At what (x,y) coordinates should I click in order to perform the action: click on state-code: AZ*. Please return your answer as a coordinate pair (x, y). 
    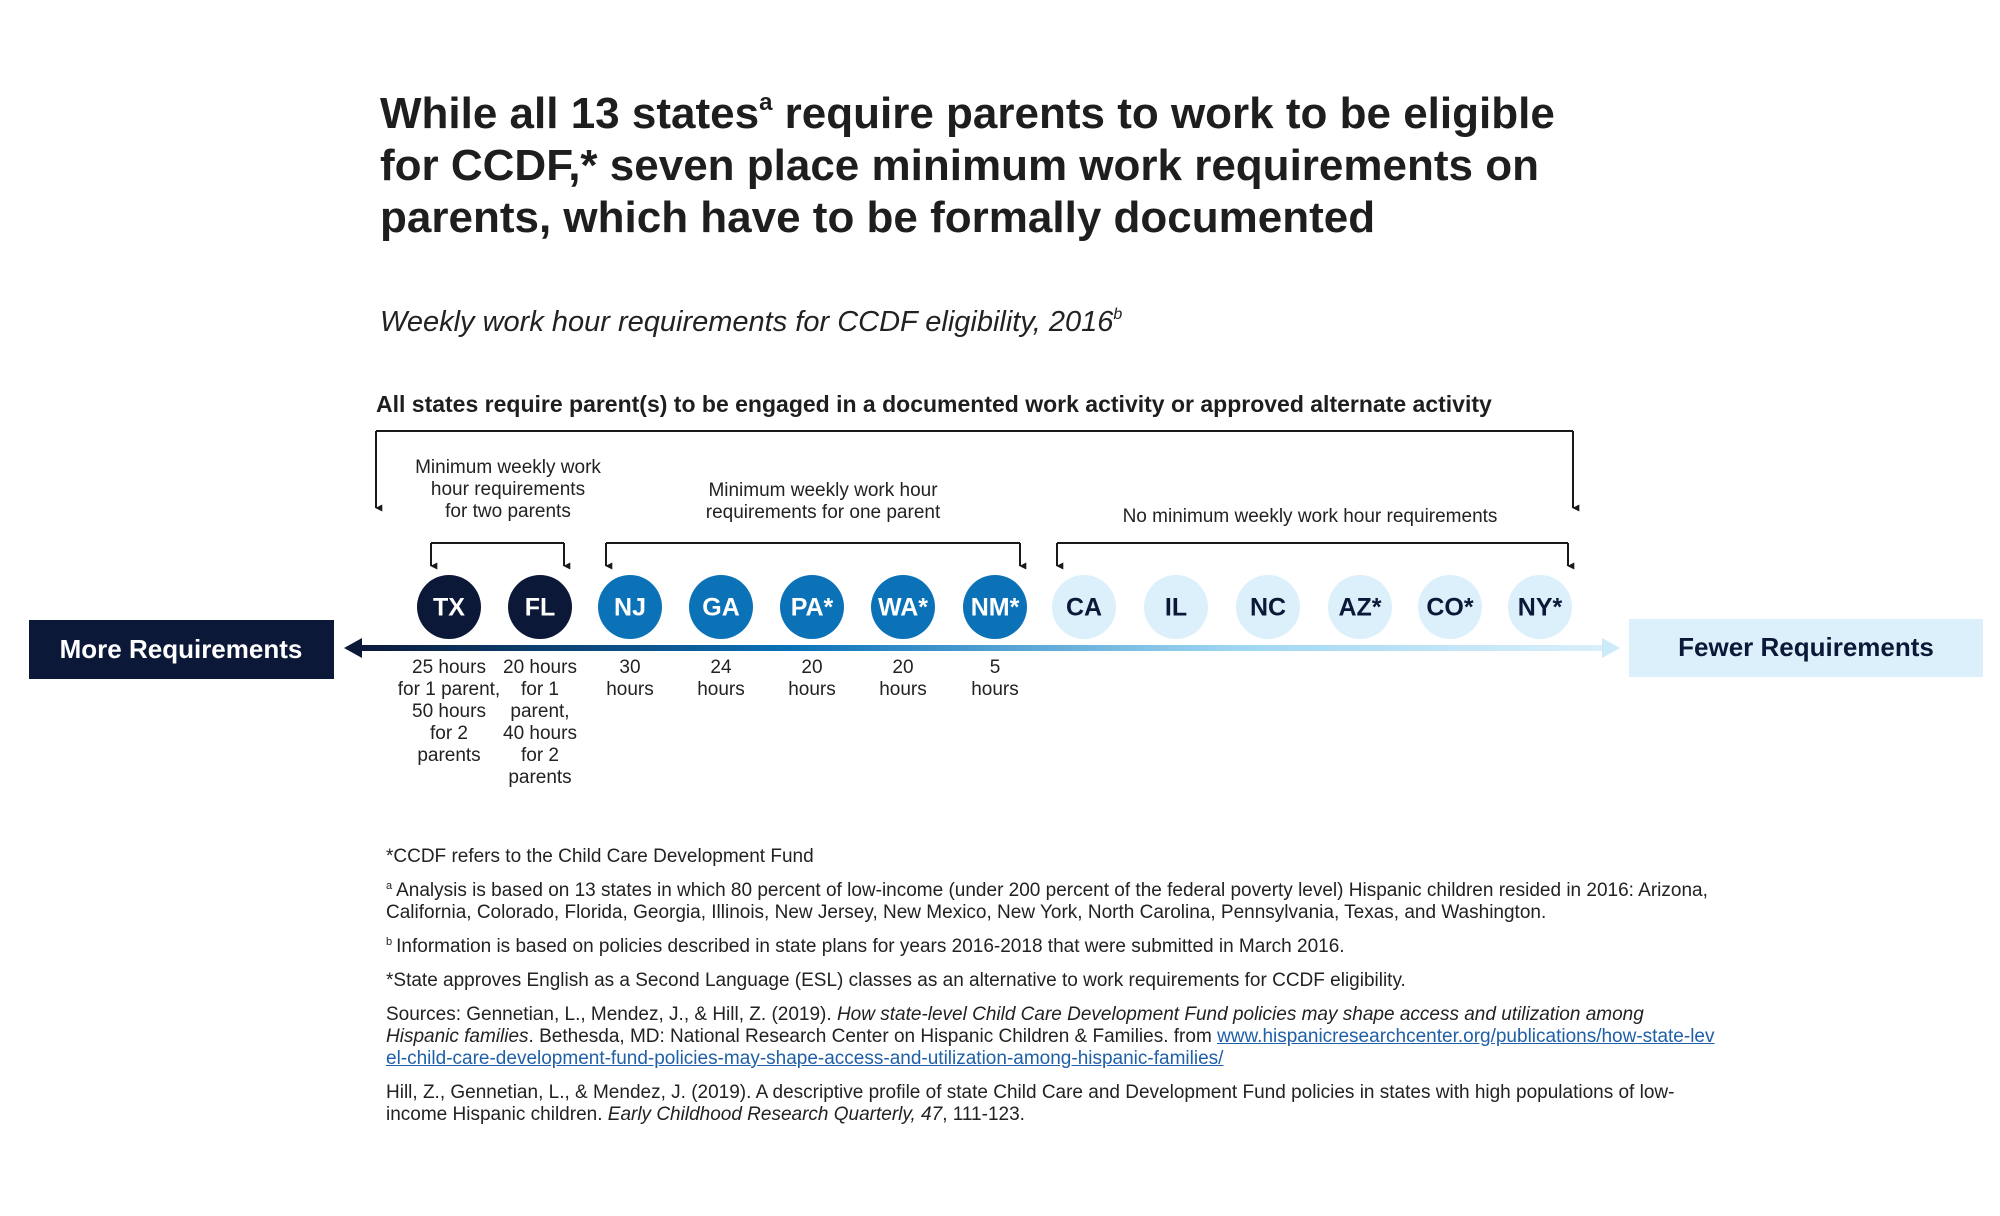
    Looking at the image, I should click on (1359, 608).